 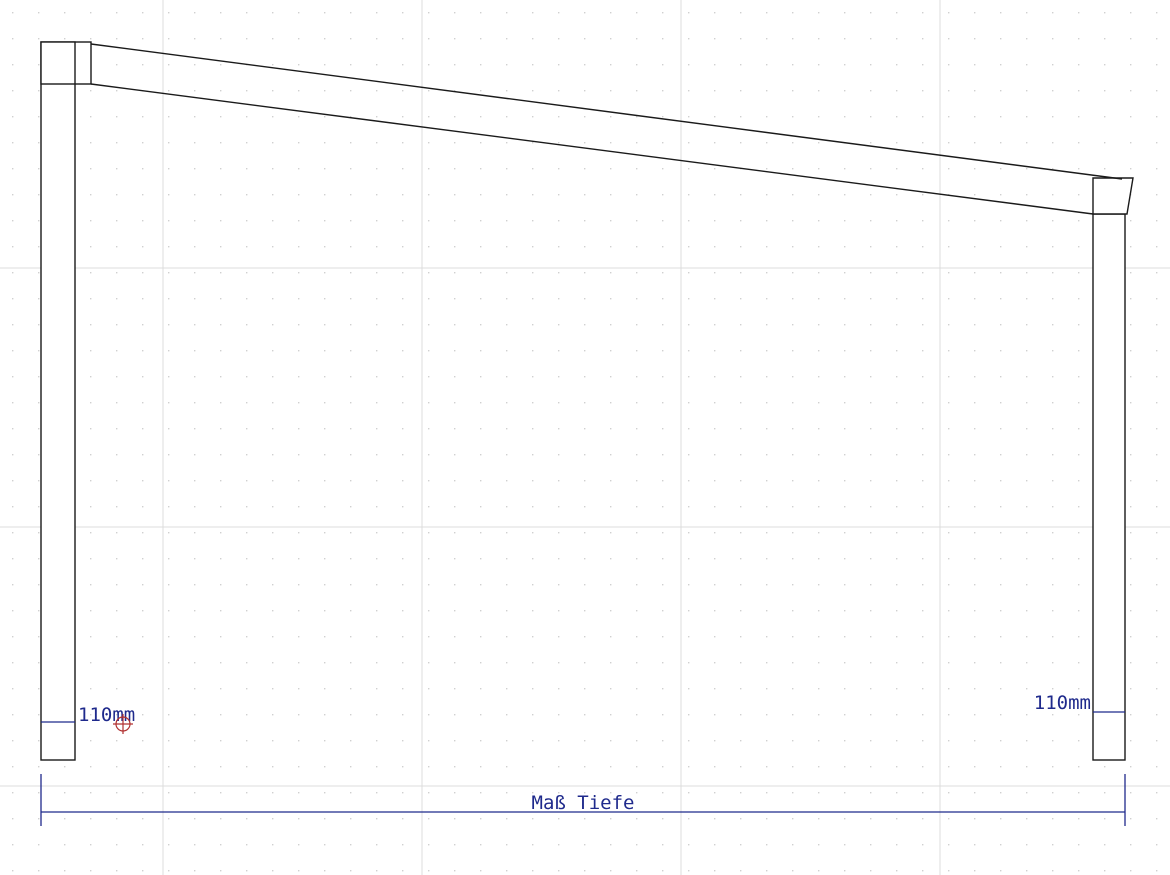 What do you see at coordinates (106, 715) in the screenshot?
I see `left-post-width-label: 110mm` at bounding box center [106, 715].